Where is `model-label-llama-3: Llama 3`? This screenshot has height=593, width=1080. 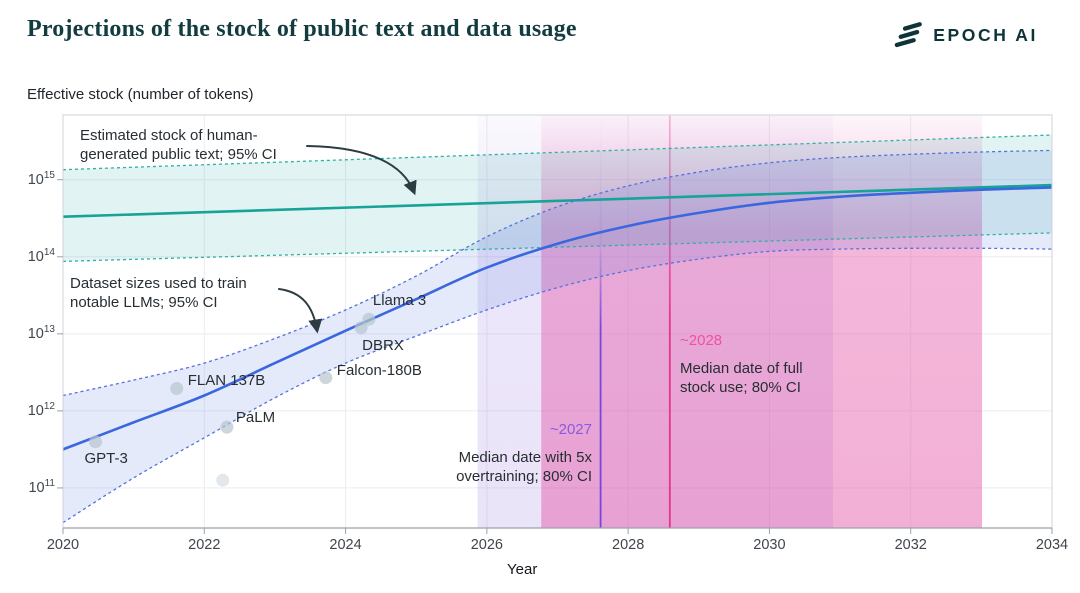 model-label-llama-3: Llama 3 is located at coordinates (399, 301).